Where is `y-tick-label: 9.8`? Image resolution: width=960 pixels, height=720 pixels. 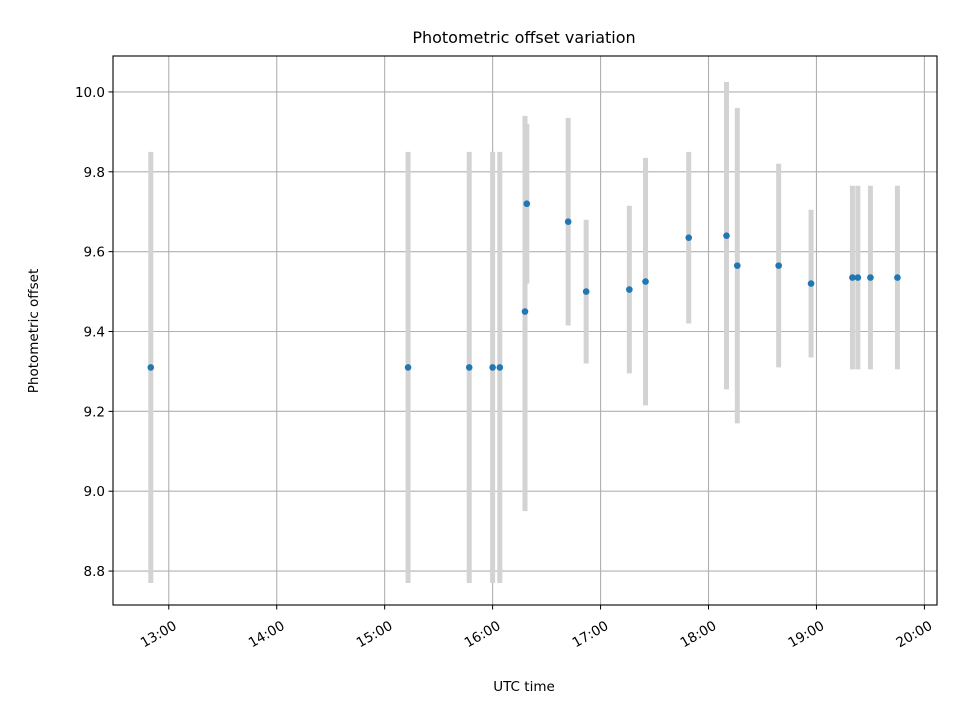 y-tick-label: 9.8 is located at coordinates (94, 173).